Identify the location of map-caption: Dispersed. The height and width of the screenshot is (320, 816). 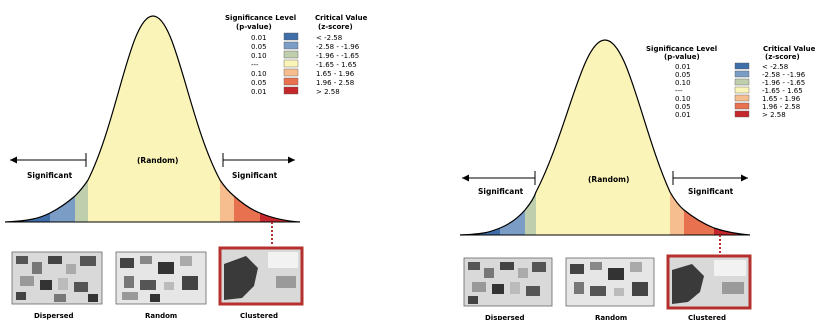
(505, 317).